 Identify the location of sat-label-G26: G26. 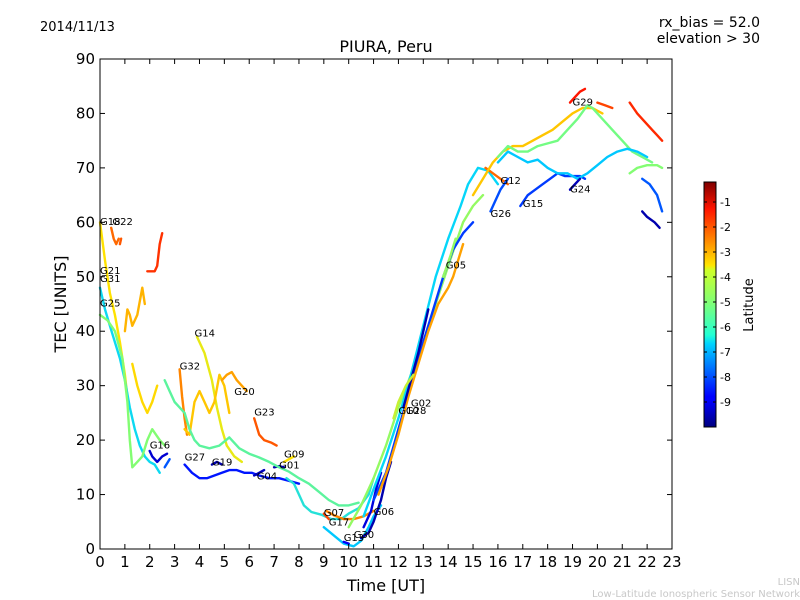
(501, 214).